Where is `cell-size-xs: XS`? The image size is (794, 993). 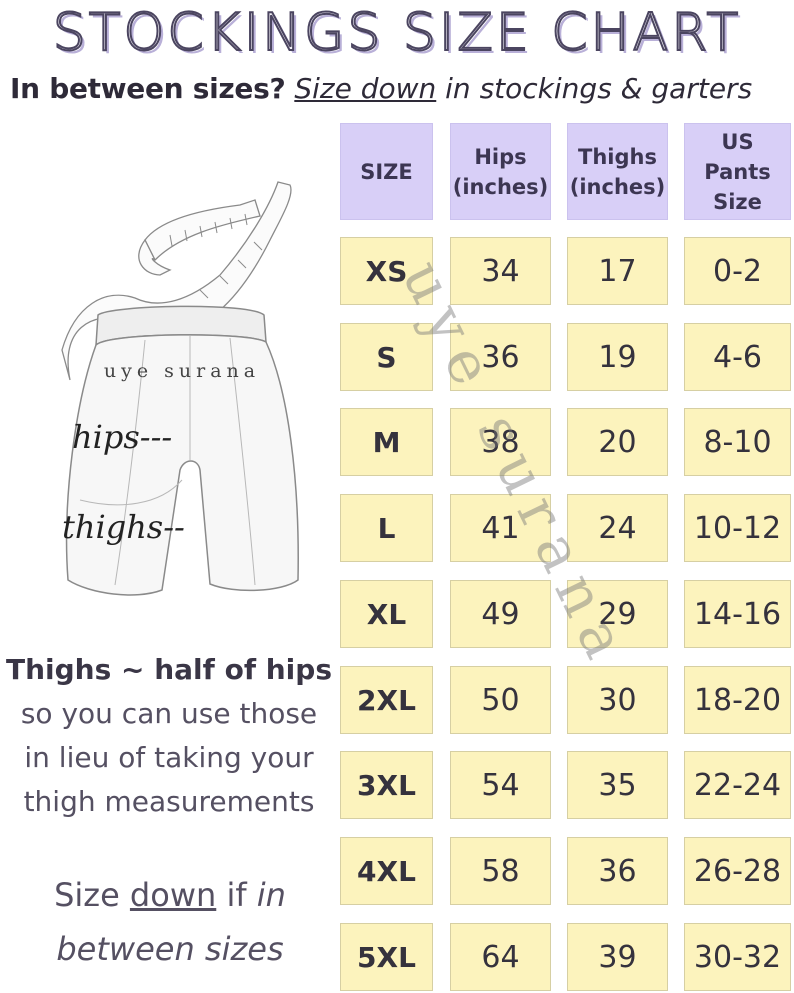
cell-size-xs: XS is located at coordinates (386, 271).